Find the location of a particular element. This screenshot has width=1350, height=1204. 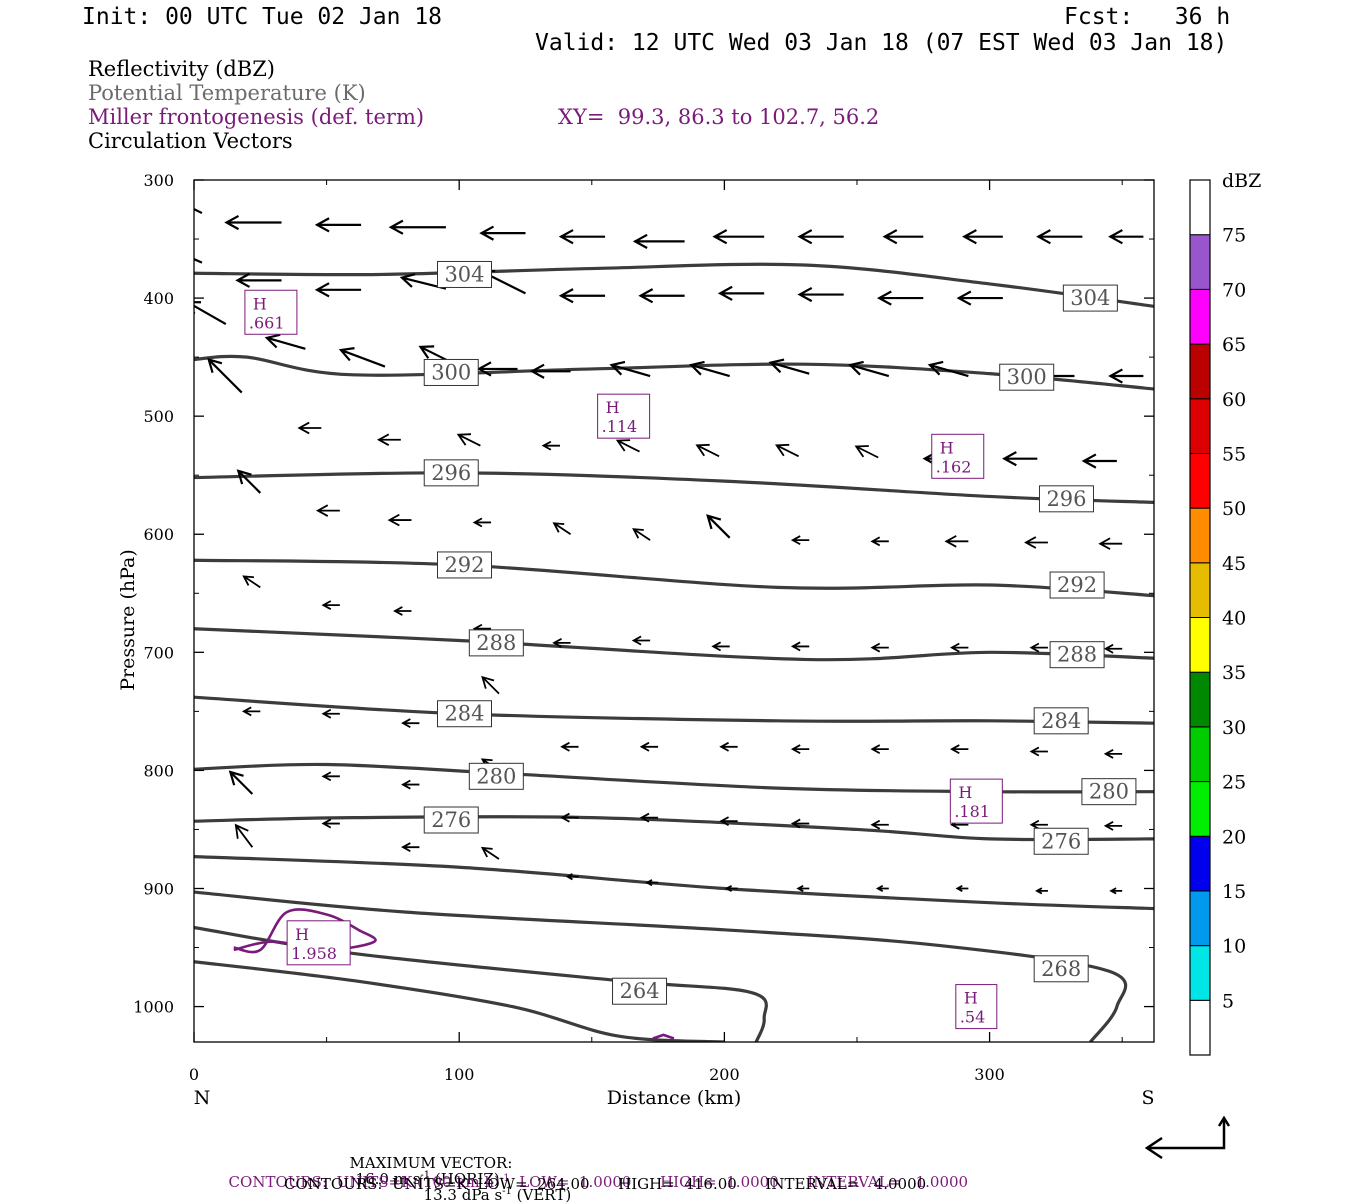

colorbar-label: 75 is located at coordinates (1234, 236).